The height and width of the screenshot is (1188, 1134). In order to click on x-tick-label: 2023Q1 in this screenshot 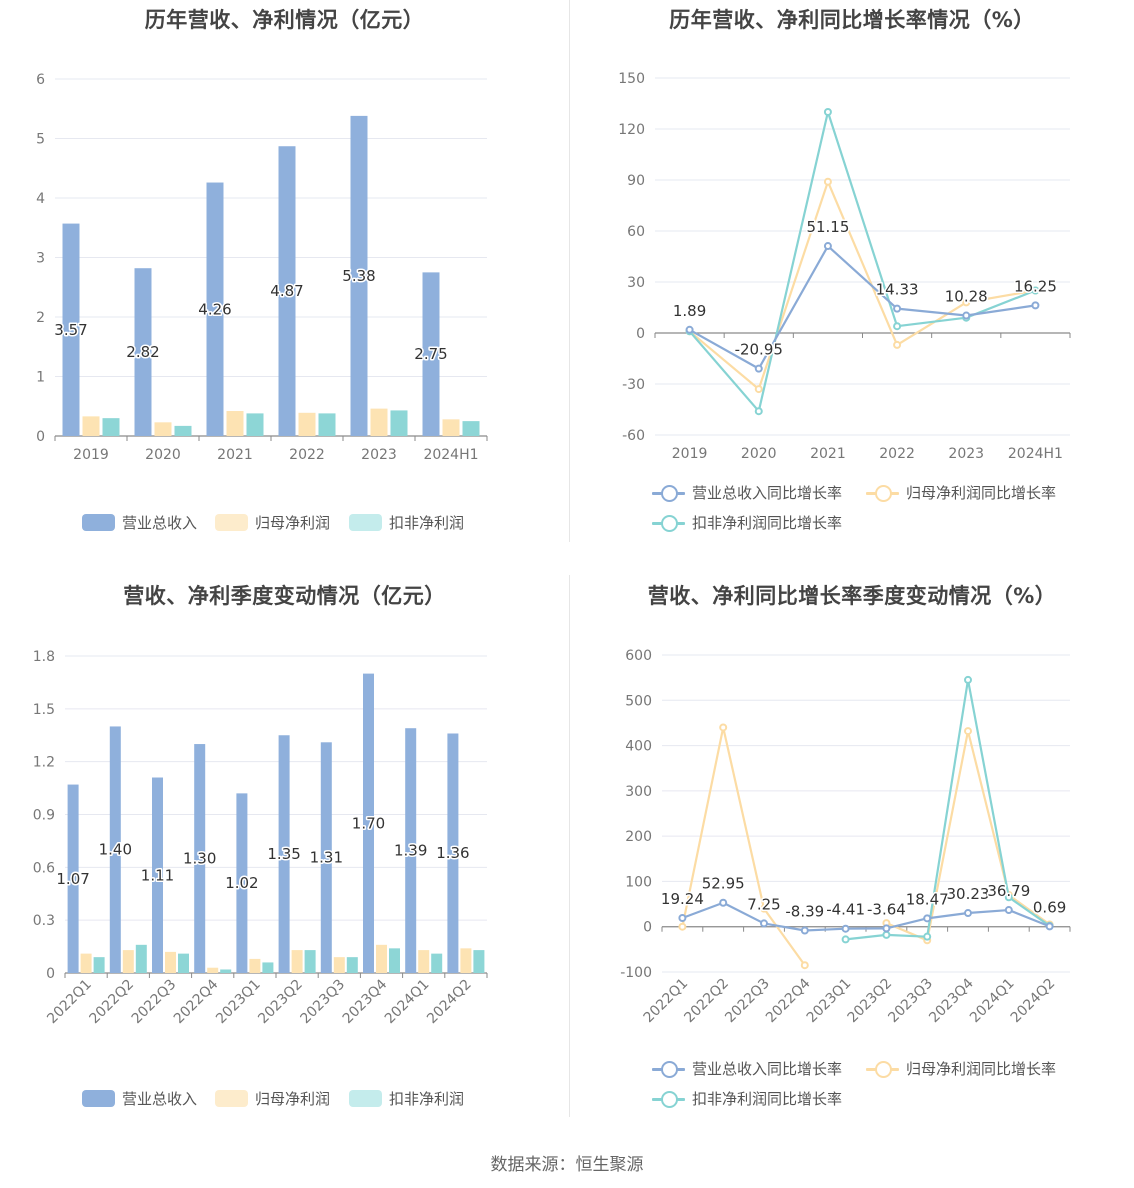, I will do `click(829, 1001)`.